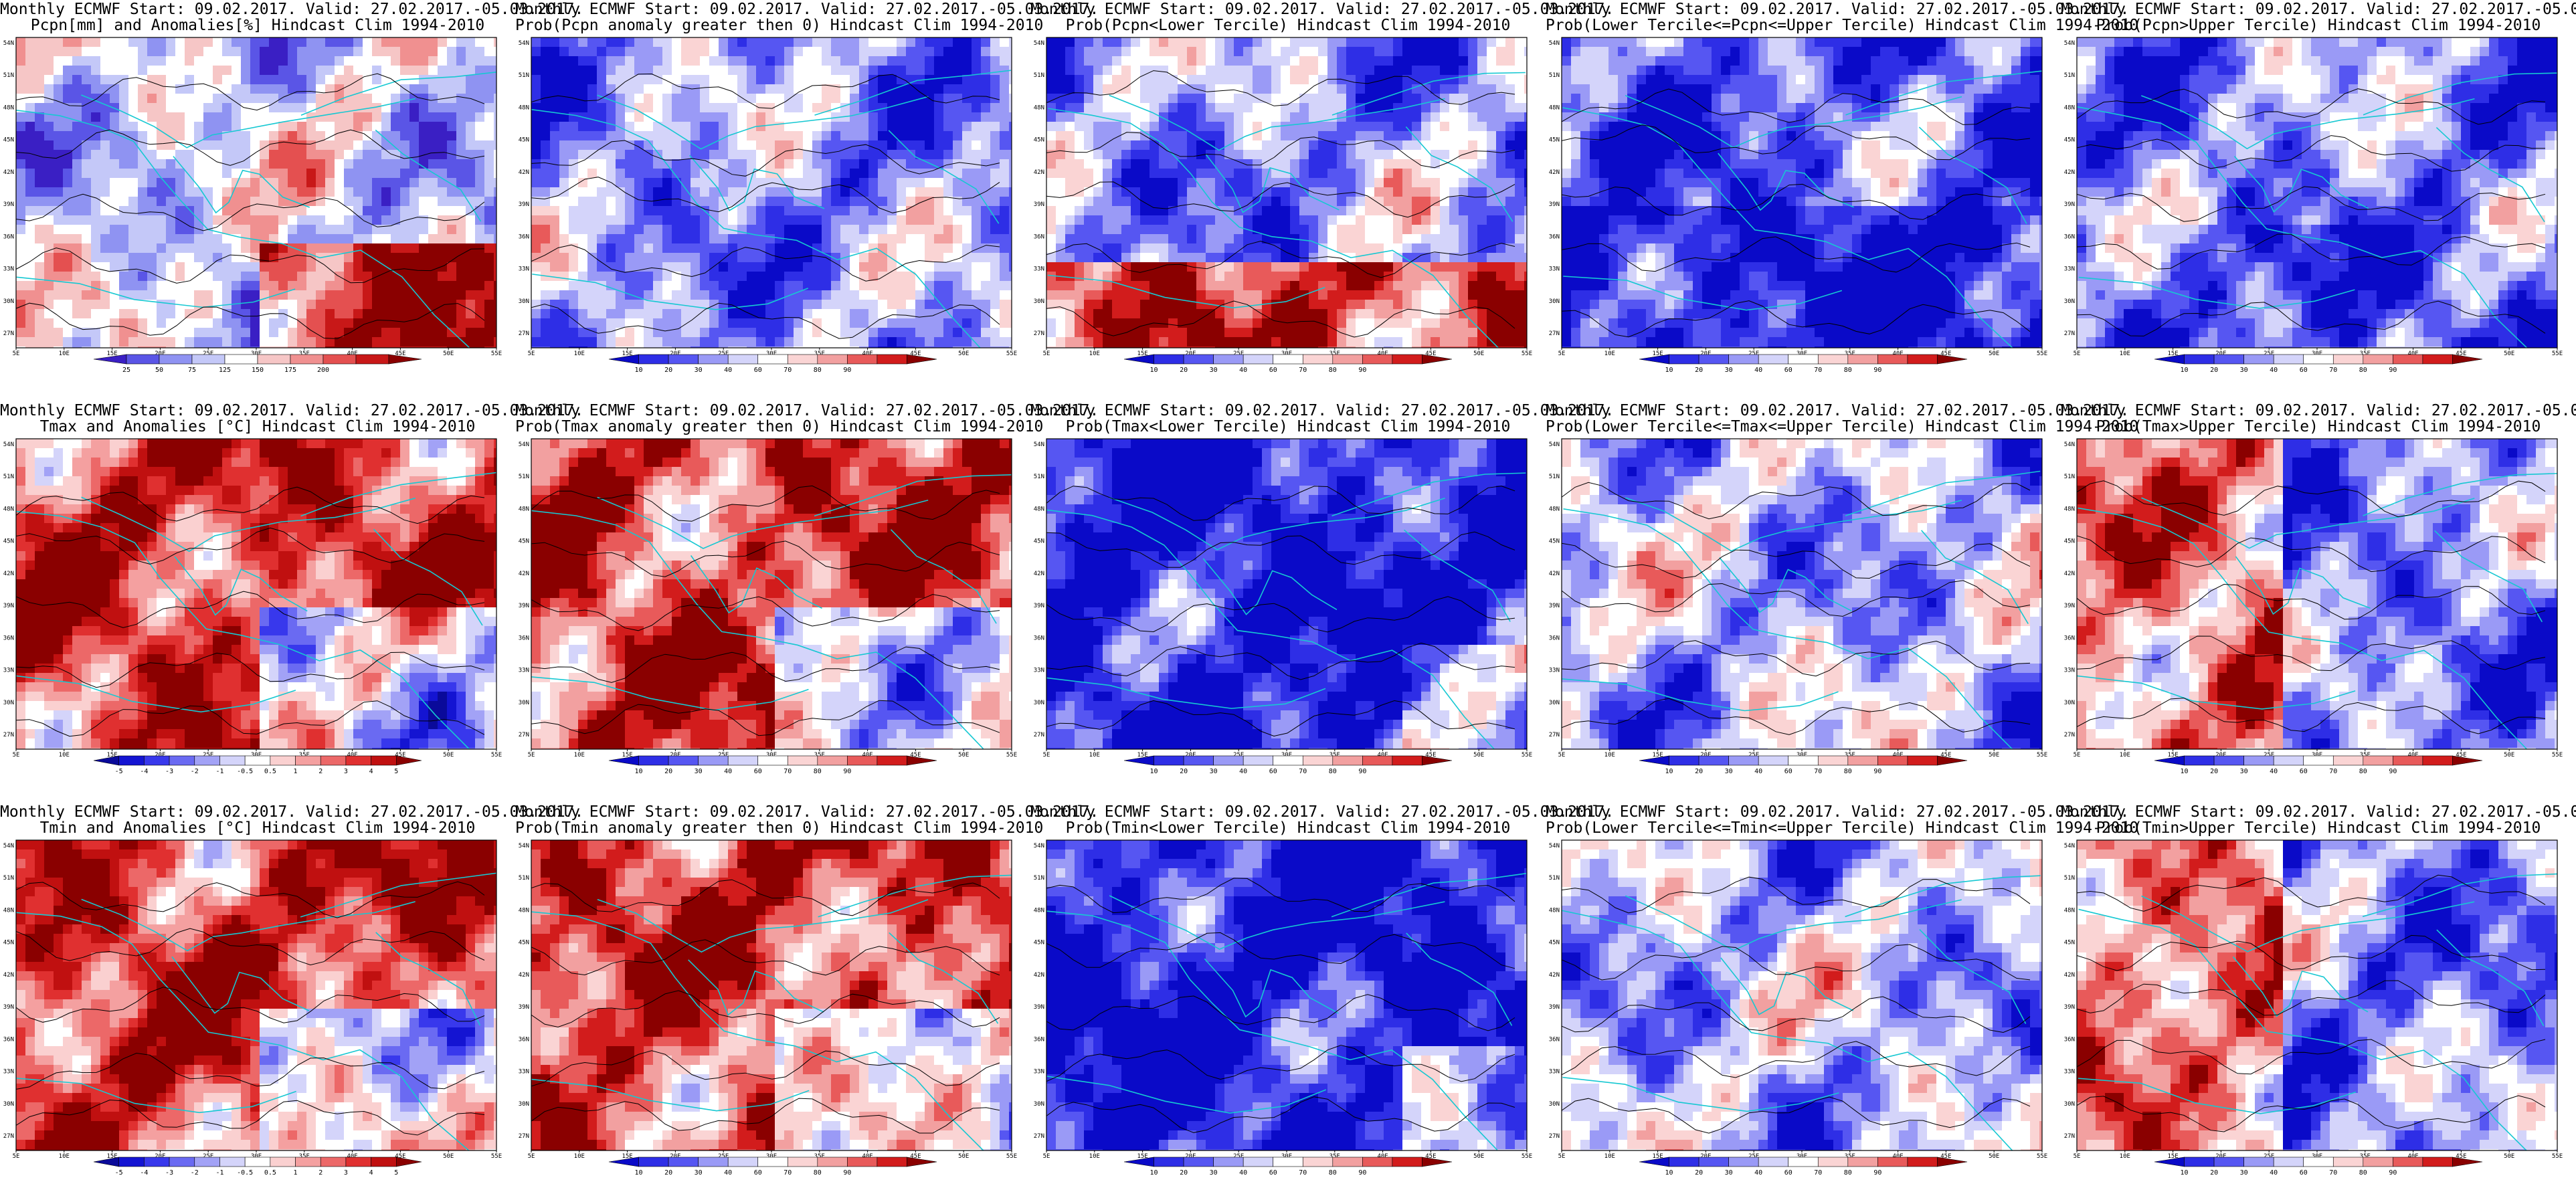  Describe the element at coordinates (245, 771) in the screenshot. I see `colorbar-label: -0.5` at that location.